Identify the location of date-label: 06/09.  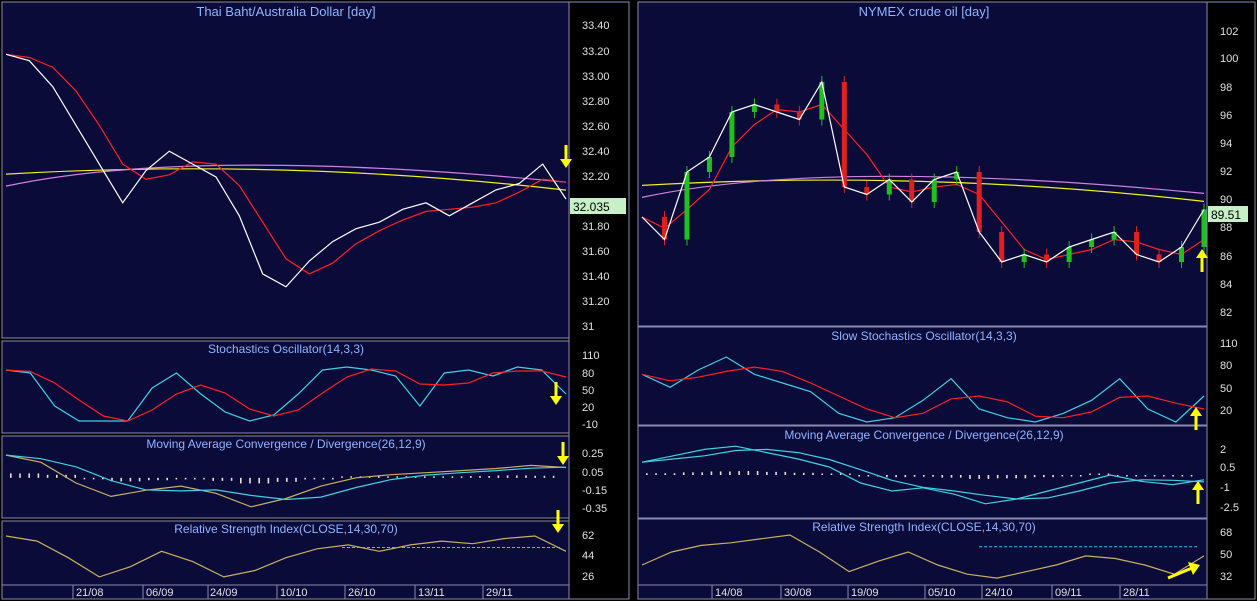
(160, 593).